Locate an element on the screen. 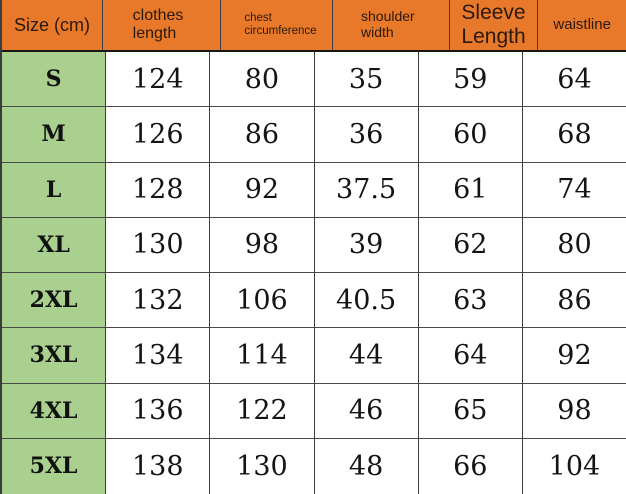 This screenshot has height=494, width=626. table-row-4xl: 4XL 136 122 46 65 98 is located at coordinates (314, 411).